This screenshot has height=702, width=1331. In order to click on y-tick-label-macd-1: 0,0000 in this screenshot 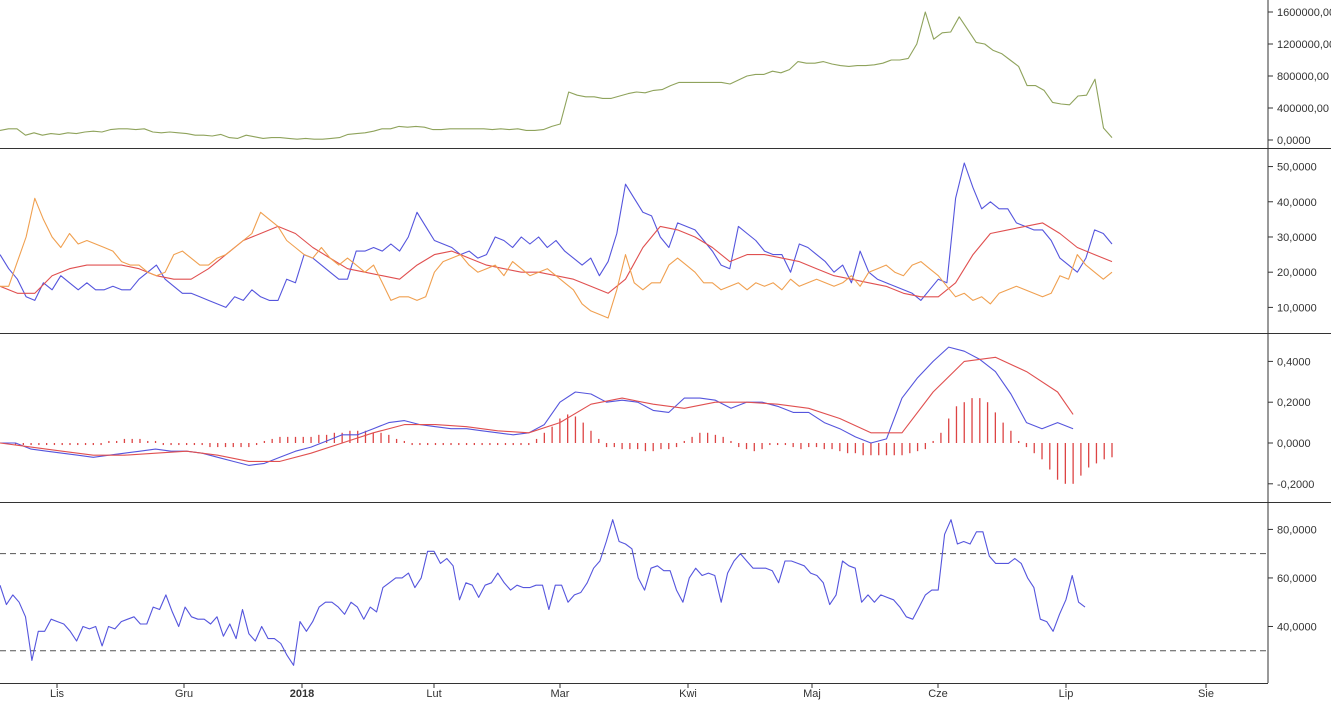, I will do `click(1294, 444)`.